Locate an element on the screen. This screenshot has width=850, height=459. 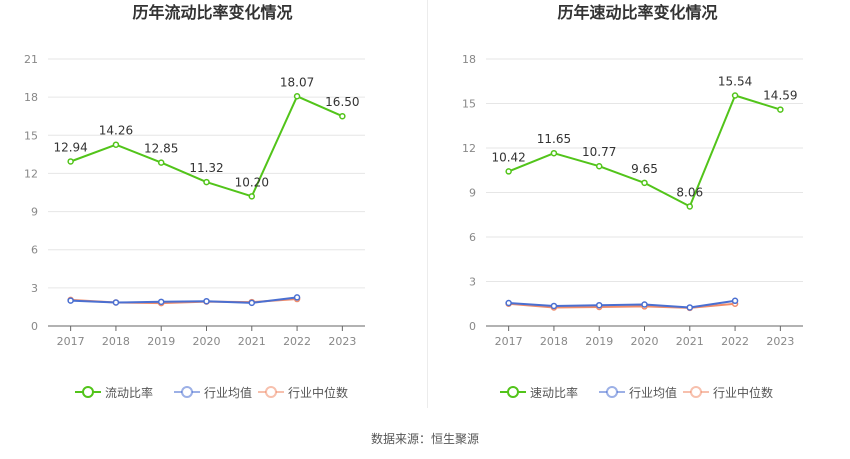
data-label: 9.65 is located at coordinates (644, 169).